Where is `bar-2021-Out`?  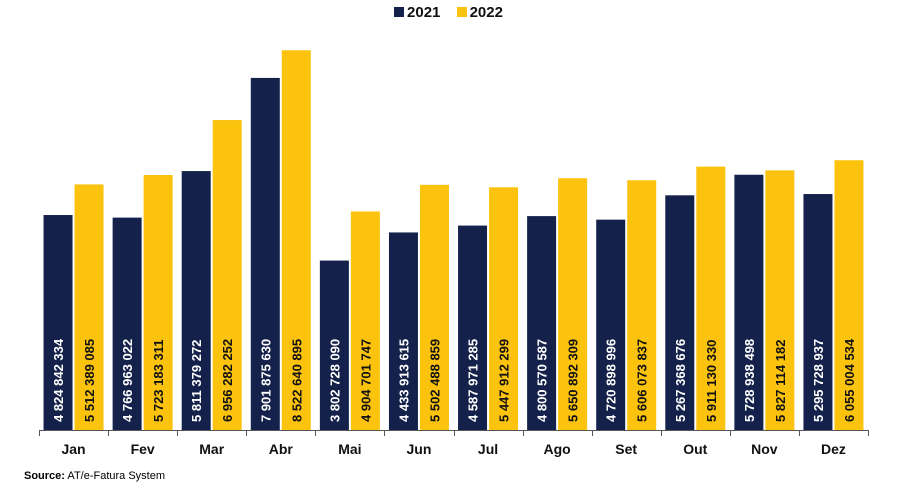
bar-2021-Out is located at coordinates (680, 312).